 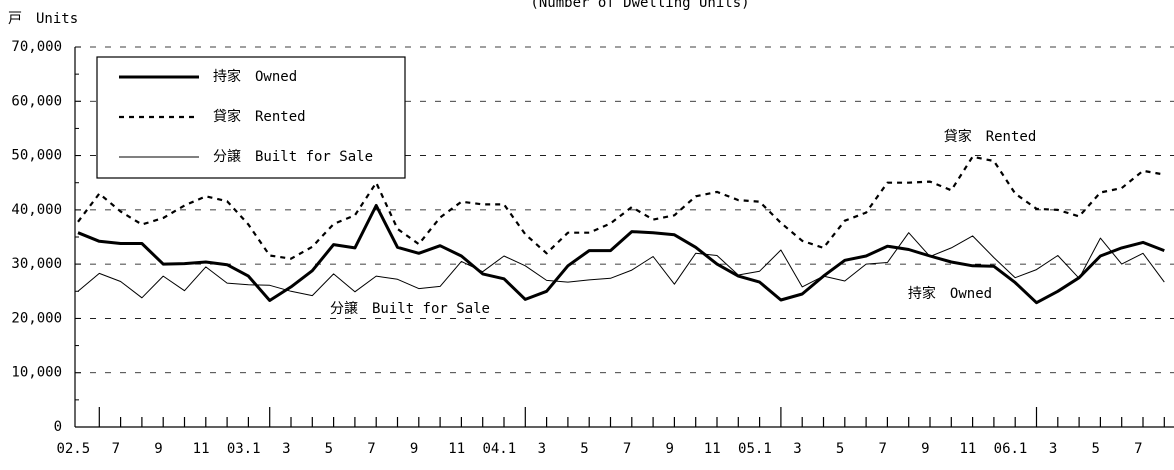 I want to click on annotation: 貸家 Rented, so click(x=990, y=136).